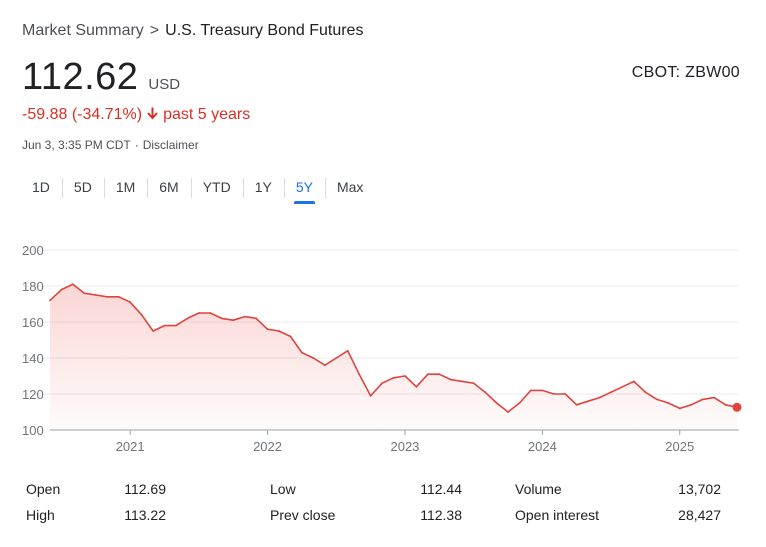 The image size is (766, 547). I want to click on x-tick-label: 2023, so click(404, 446).